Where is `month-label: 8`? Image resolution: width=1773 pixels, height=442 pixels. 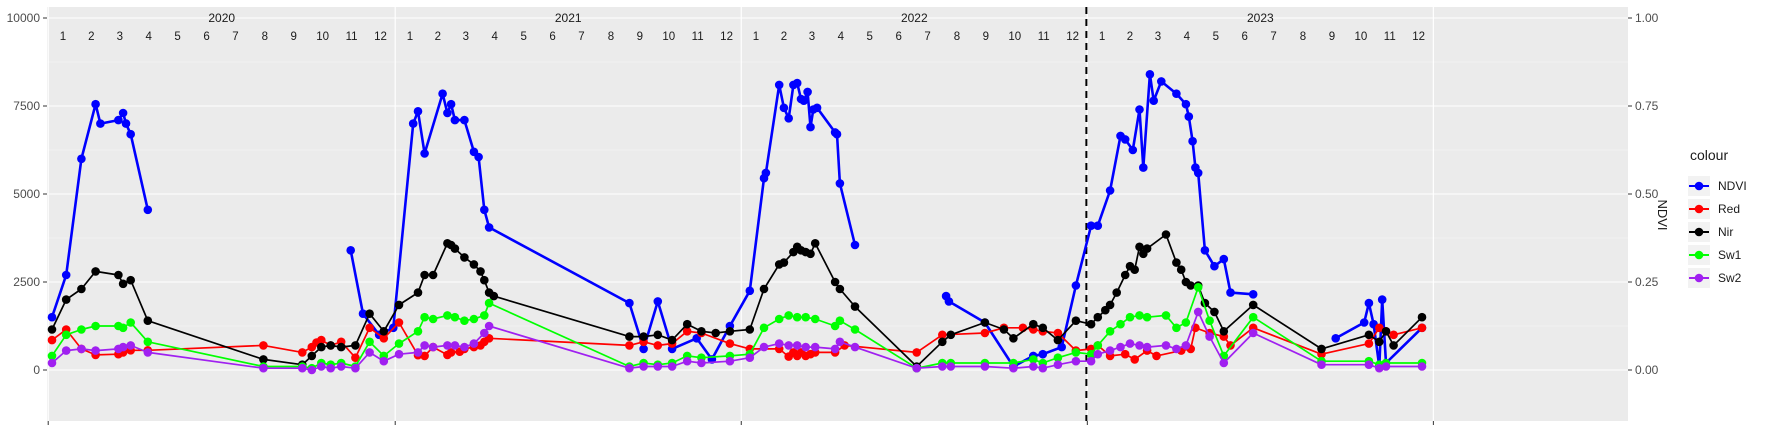 month-label: 8 is located at coordinates (1303, 37).